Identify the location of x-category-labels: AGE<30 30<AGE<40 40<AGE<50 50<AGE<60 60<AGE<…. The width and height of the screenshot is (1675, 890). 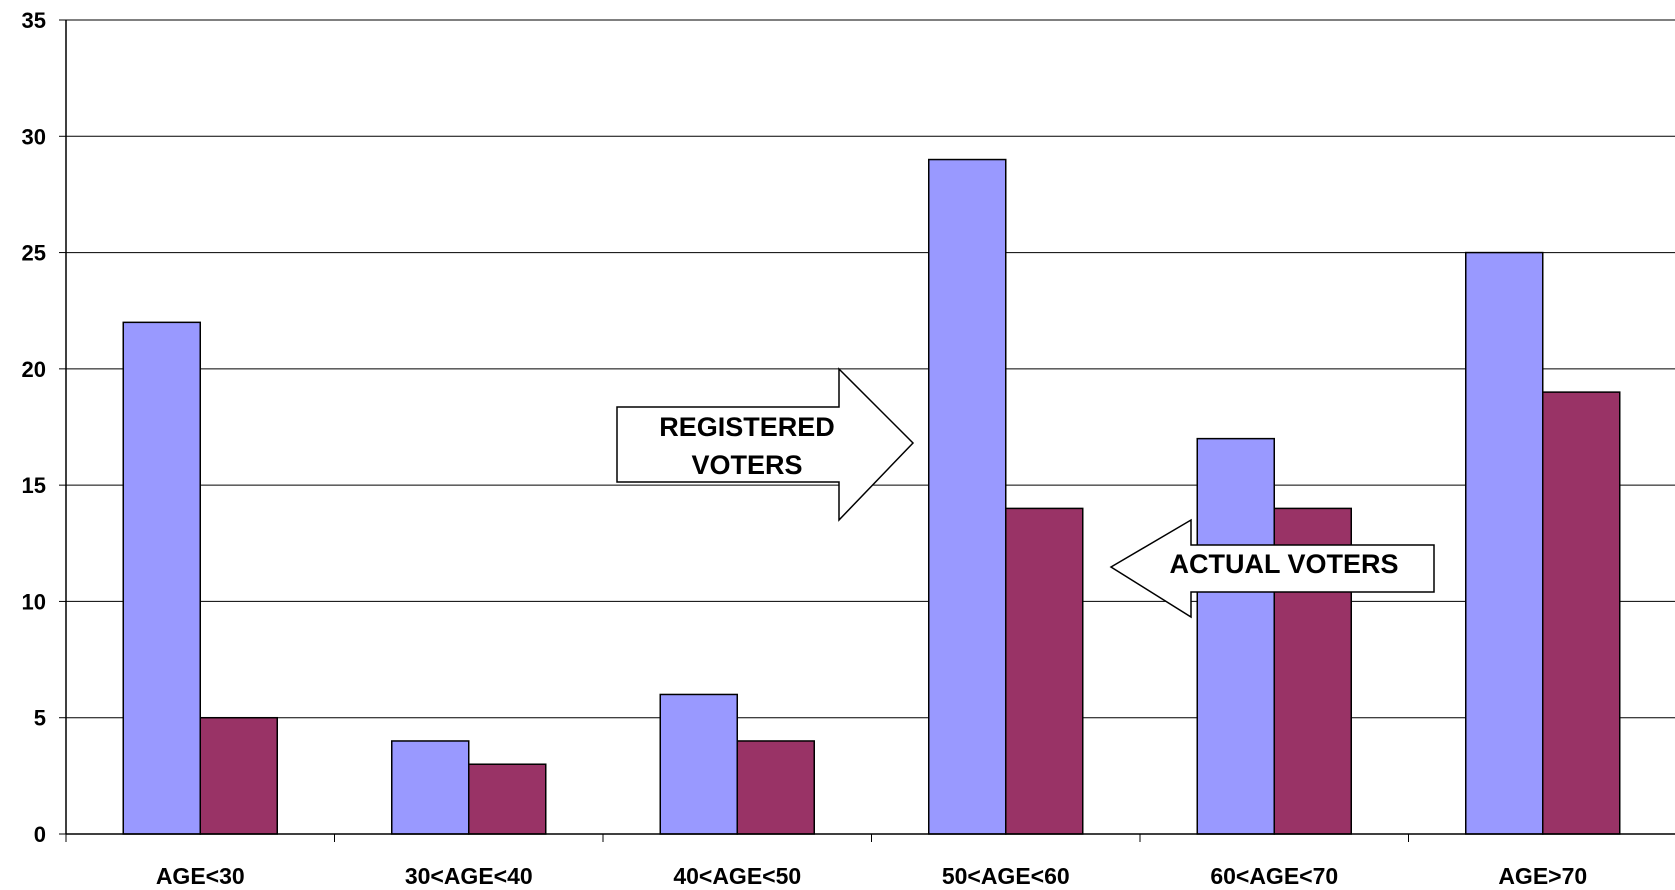
(871, 876).